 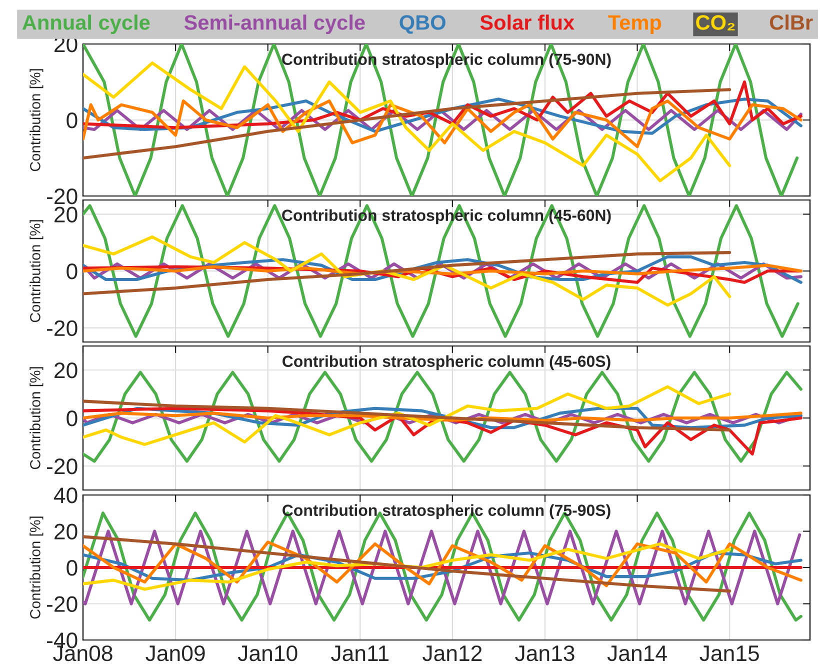 I want to click on text: Temp, so click(x=635, y=24).